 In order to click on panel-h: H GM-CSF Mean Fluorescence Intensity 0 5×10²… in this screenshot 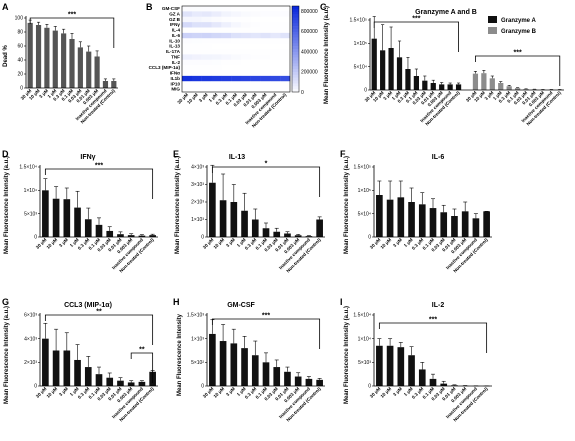, I will do `click(267, 367)`.